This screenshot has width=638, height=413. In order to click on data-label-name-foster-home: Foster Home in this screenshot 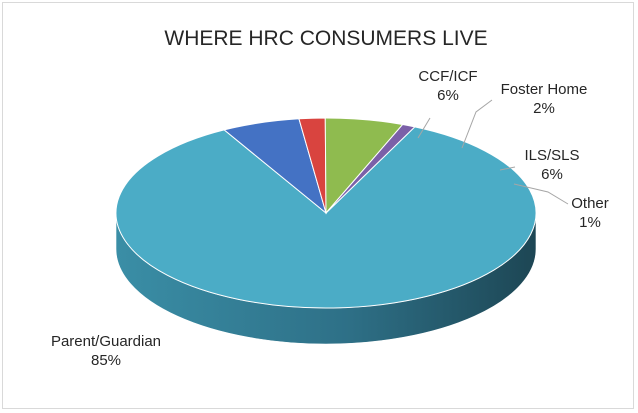, I will do `click(544, 89)`.